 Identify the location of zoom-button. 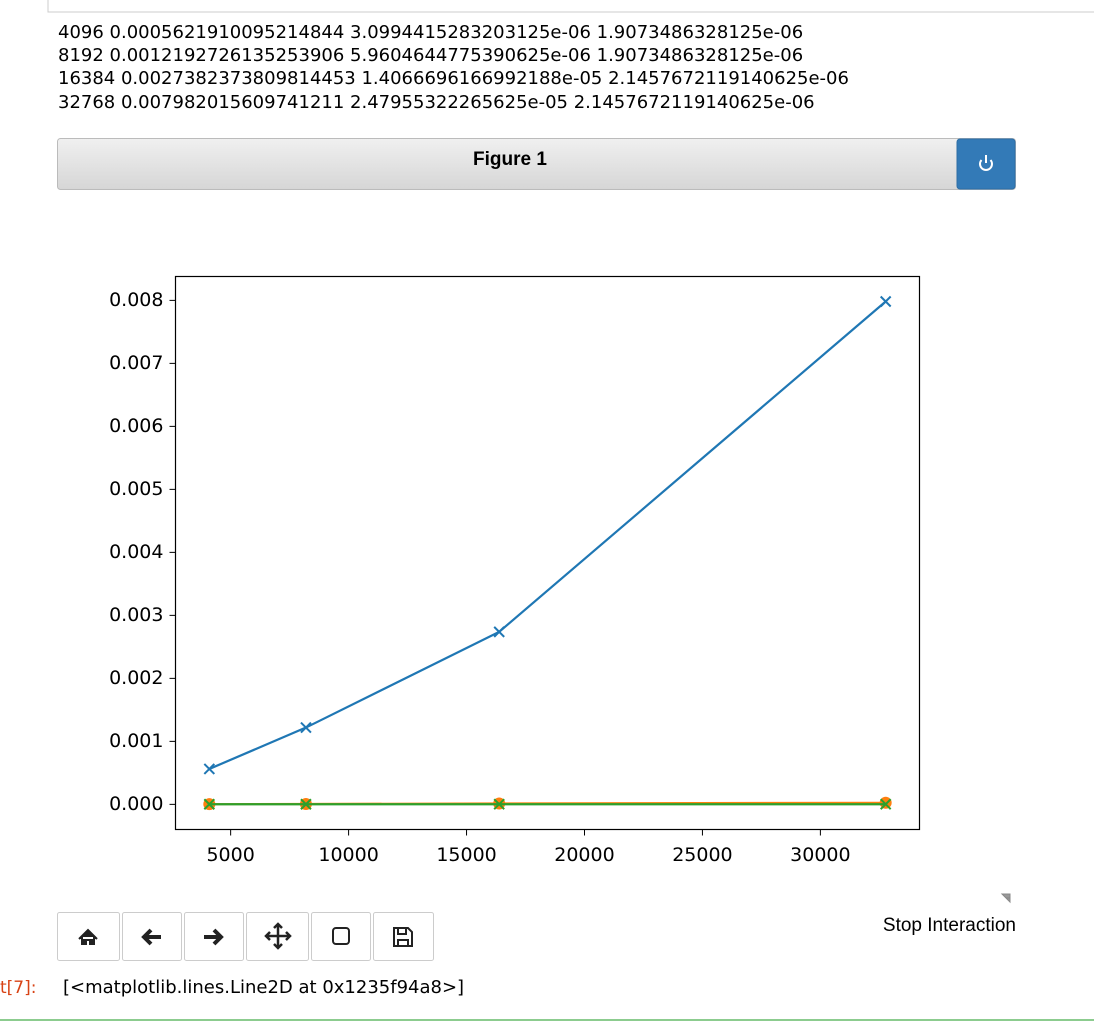
(341, 936).